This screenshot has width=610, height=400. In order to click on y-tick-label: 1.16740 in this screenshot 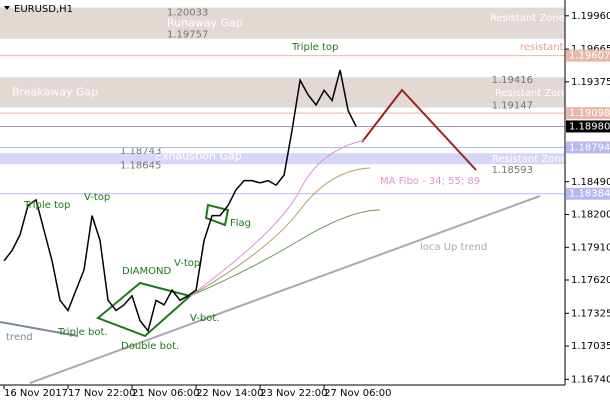, I will do `click(590, 379)`.